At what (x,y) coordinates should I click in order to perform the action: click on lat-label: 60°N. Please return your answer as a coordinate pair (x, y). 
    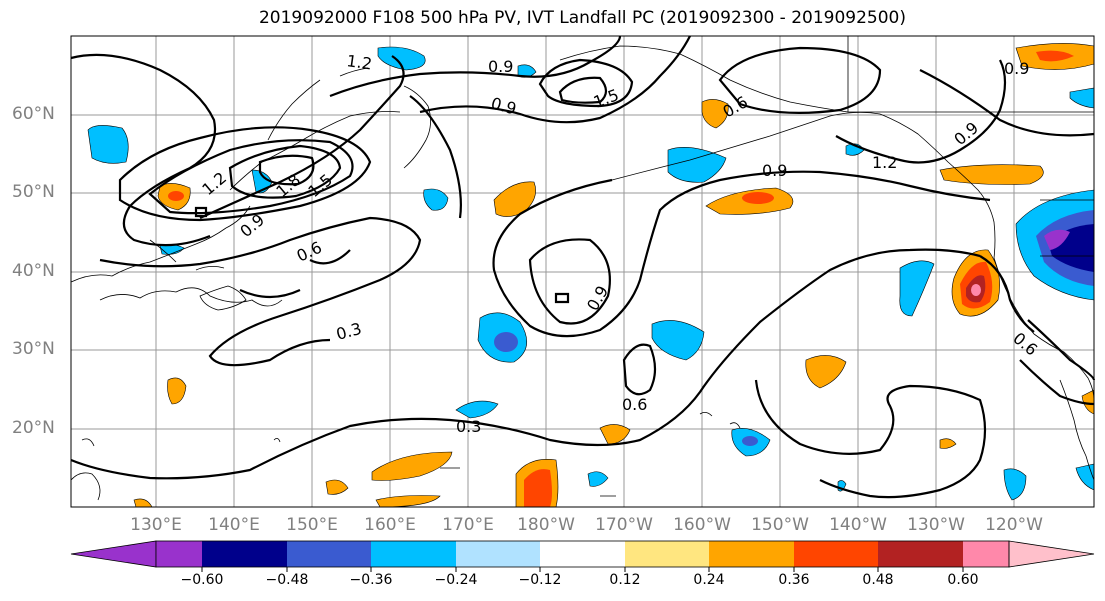
    Looking at the image, I should click on (33, 114).